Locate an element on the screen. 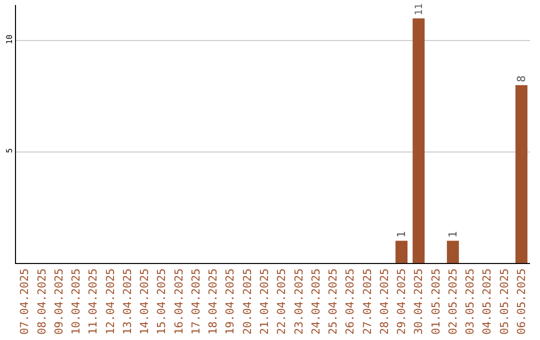 This screenshot has width=540, height=340. y-tick-label: 10 is located at coordinates (9, 39).